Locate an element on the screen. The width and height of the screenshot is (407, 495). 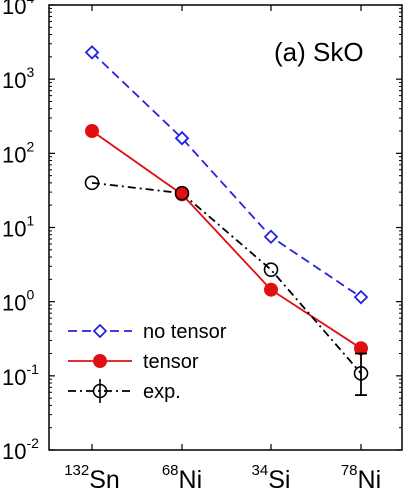
y-tick-label: 10⁻¹ is located at coordinates (20, 375).